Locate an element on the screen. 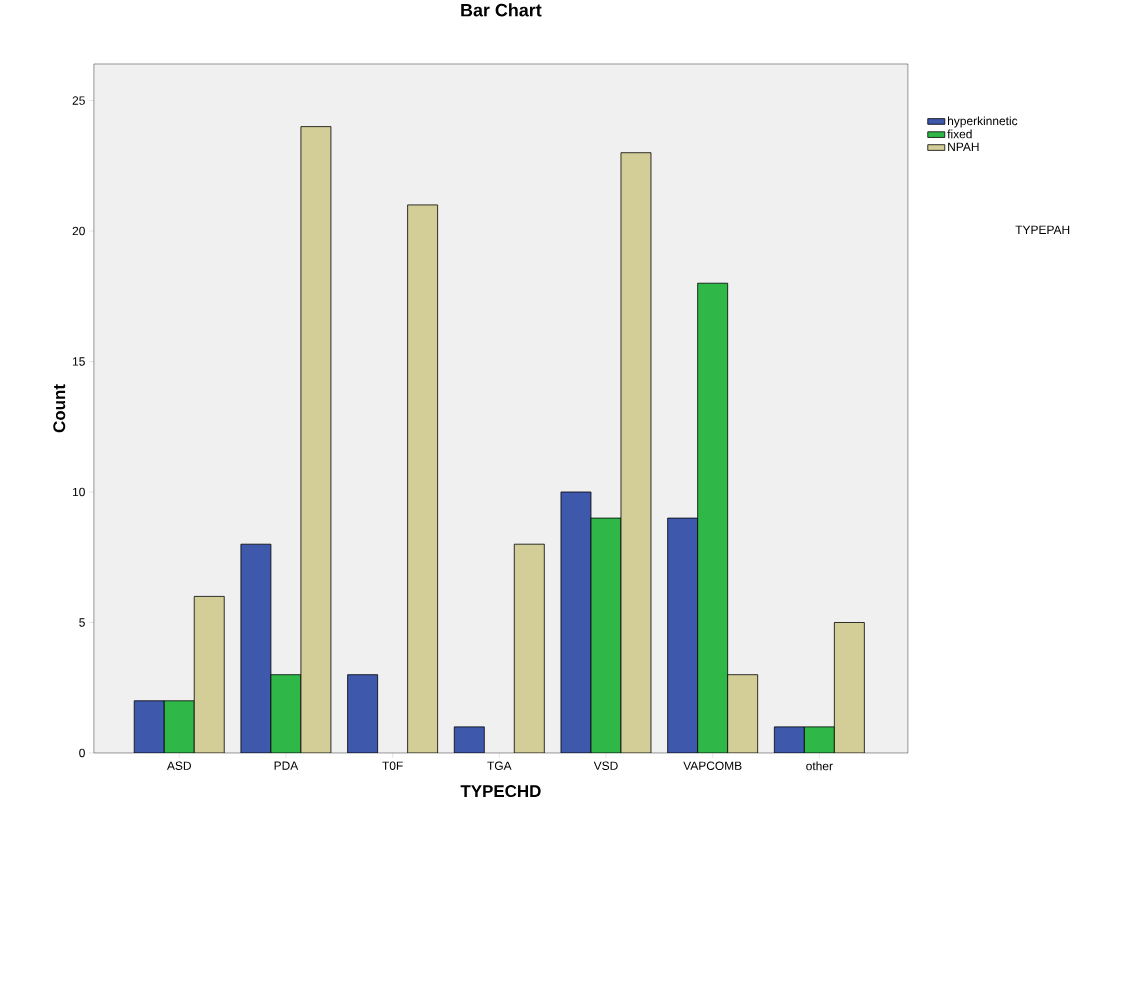 This screenshot has width=1127, height=990. x-tick-label: PDA is located at coordinates (286, 765).